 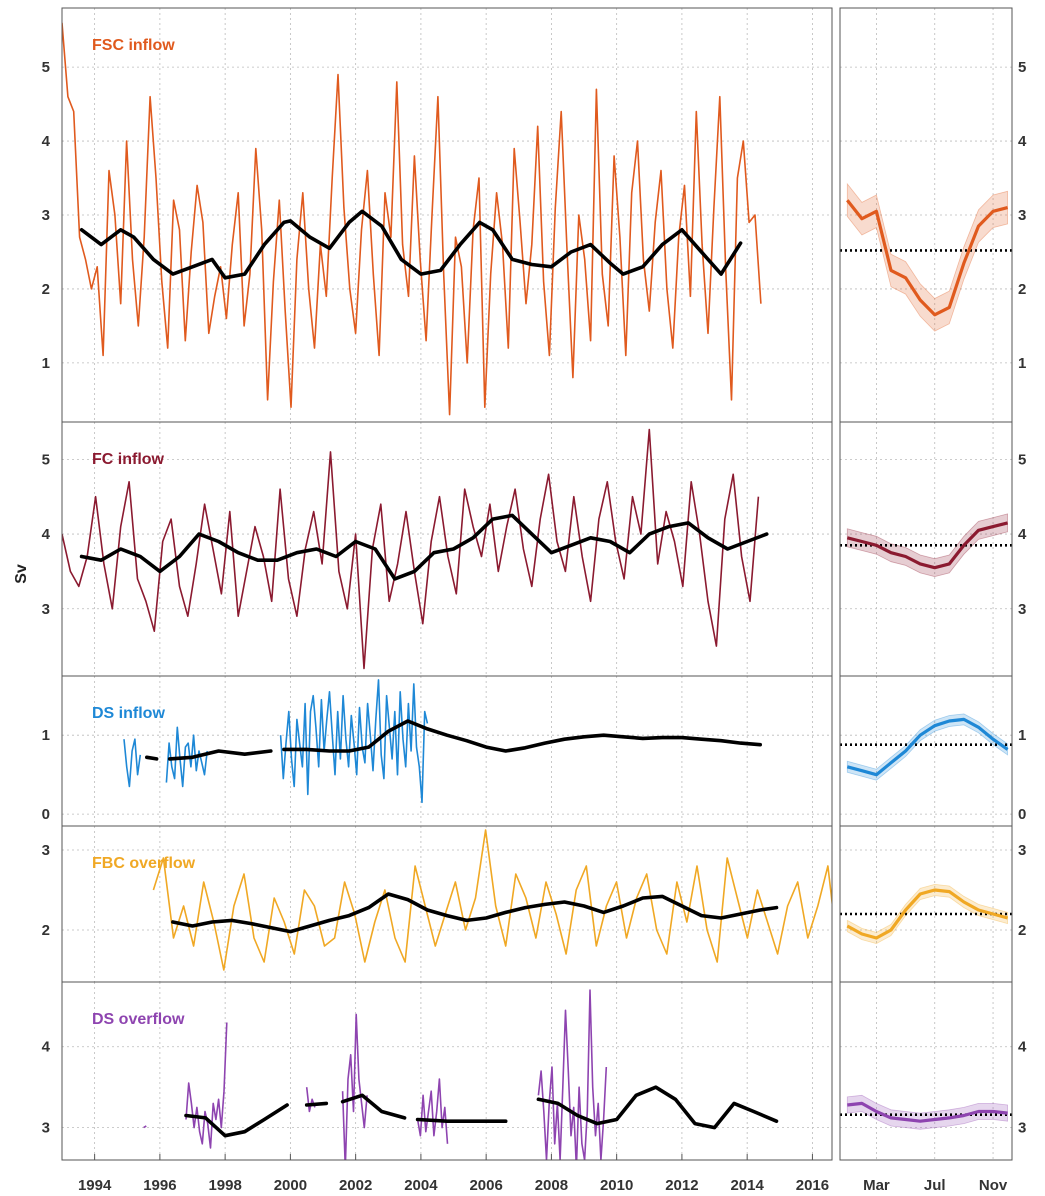 I want to click on series-label: FBC overflow, so click(x=144, y=863).